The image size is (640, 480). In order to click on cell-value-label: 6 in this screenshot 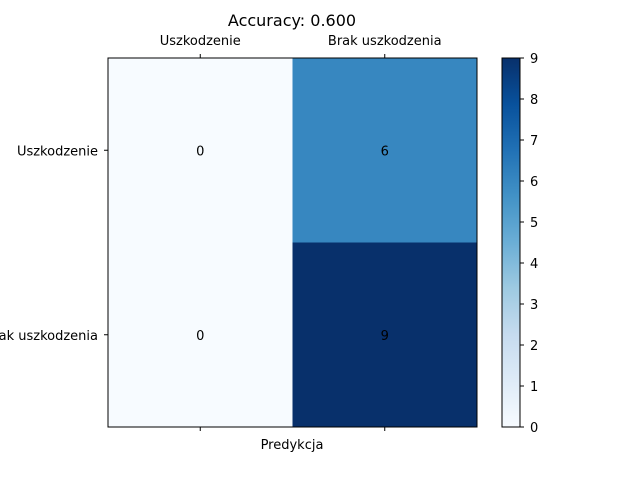, I will do `click(385, 151)`.